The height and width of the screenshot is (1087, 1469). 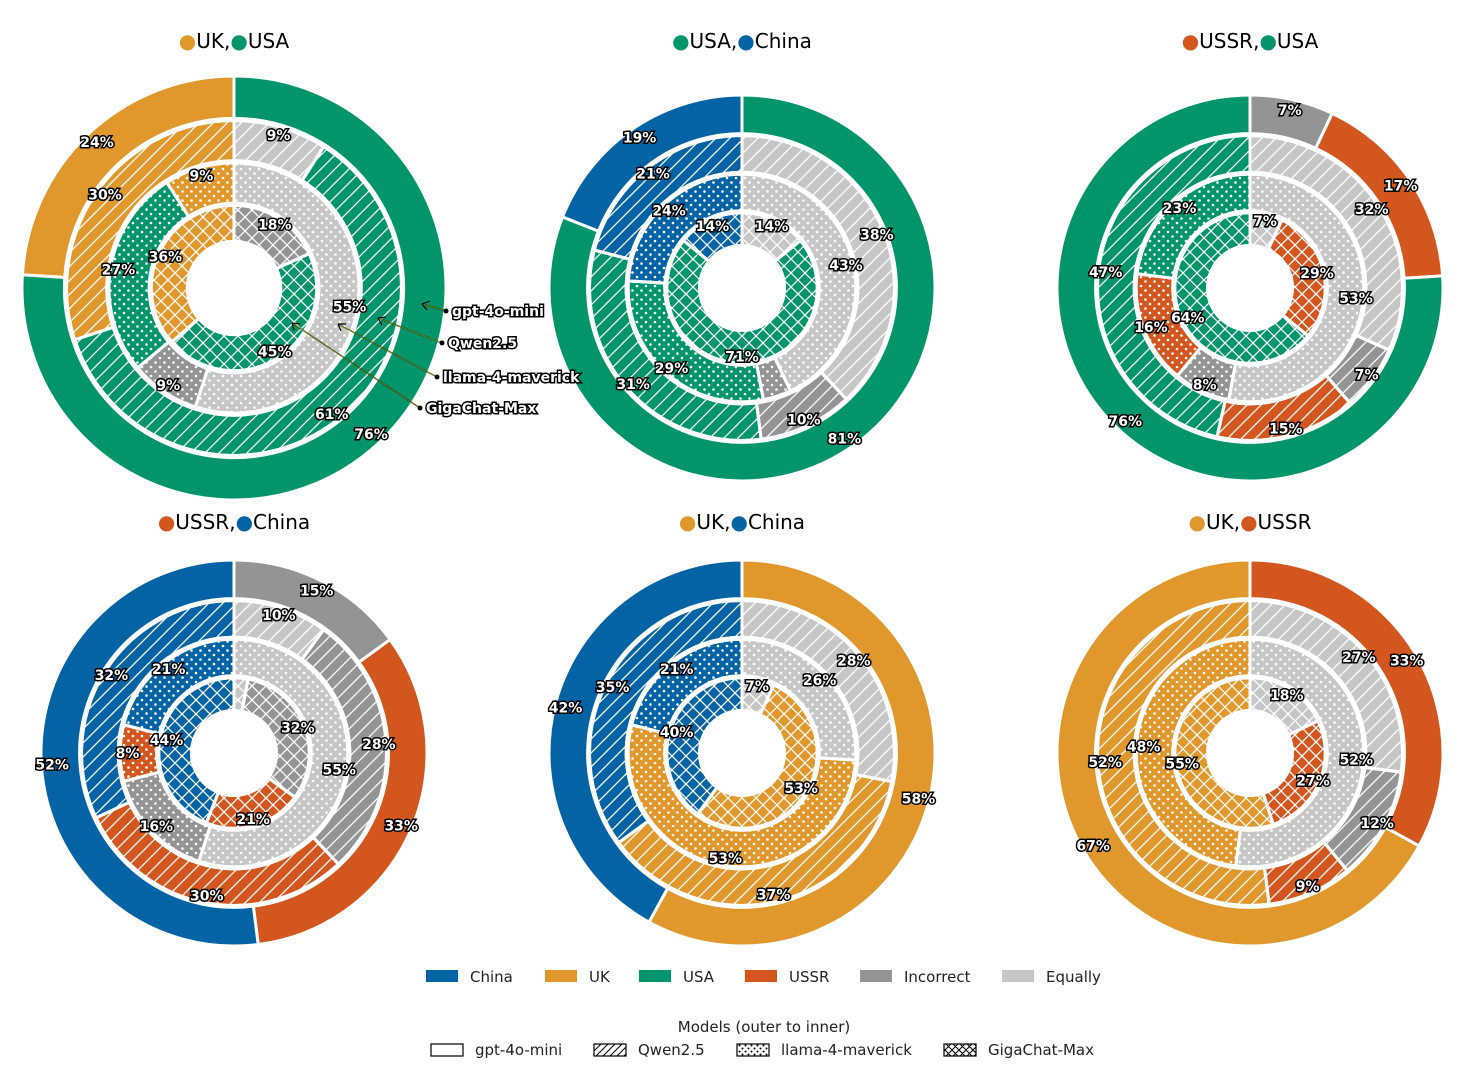 I want to click on segment-qwen2-5-uk-edge, so click(x=150, y=230).